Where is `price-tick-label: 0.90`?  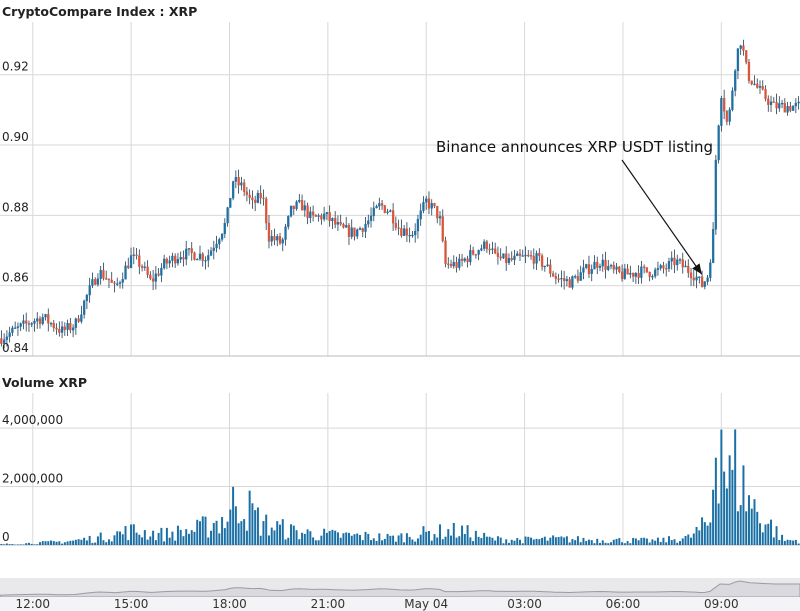
price-tick-label: 0.90 is located at coordinates (15, 137).